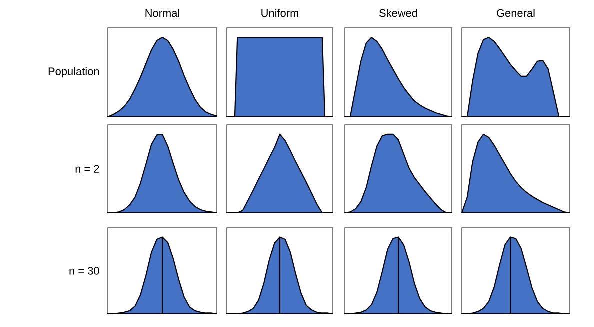 Image resolution: width=594 pixels, height=327 pixels. What do you see at coordinates (88, 169) in the screenshot?
I see `y-axis-title: n = 2` at bounding box center [88, 169].